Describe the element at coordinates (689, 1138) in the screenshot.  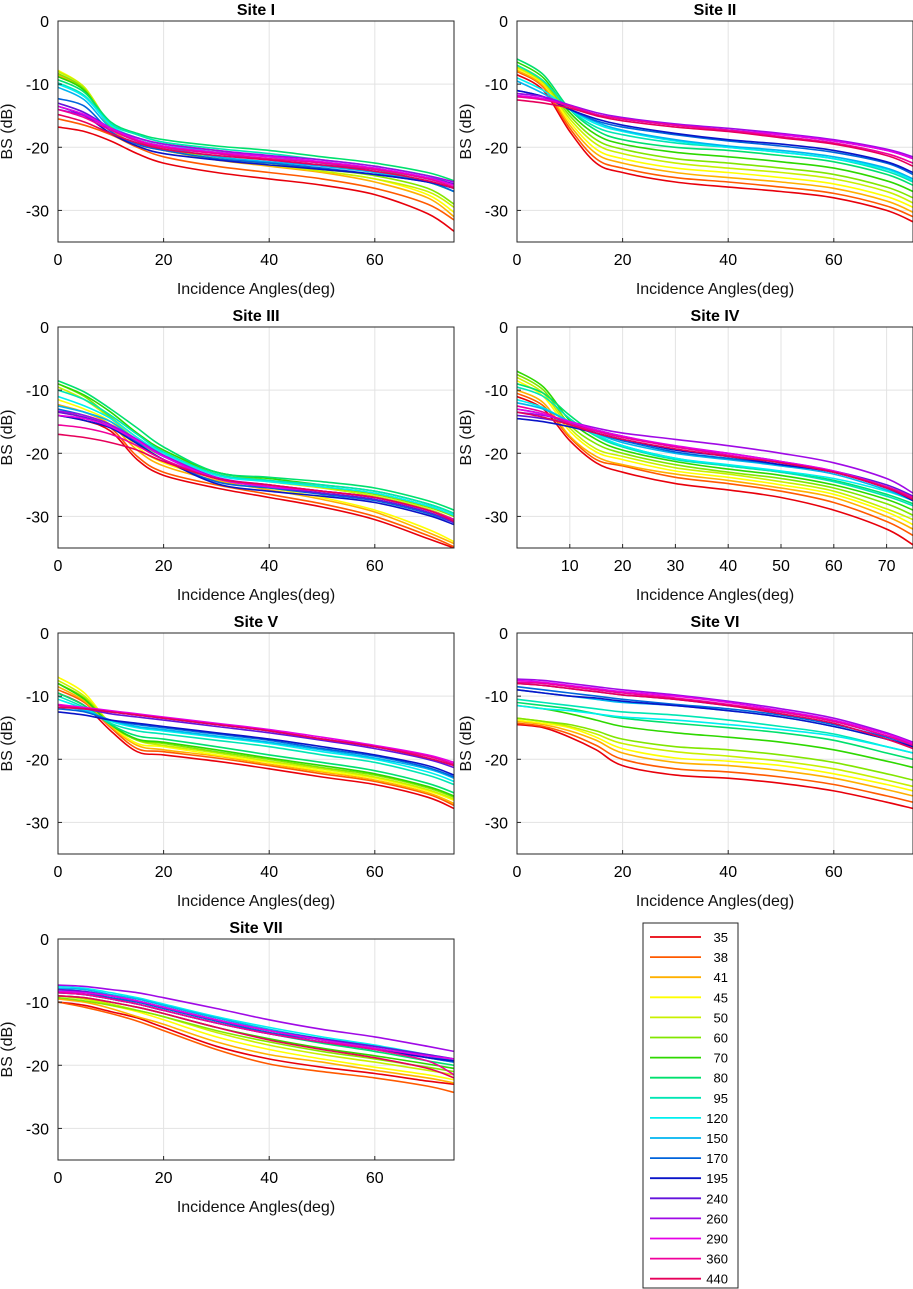
I see `legend-item-150: 150` at that location.